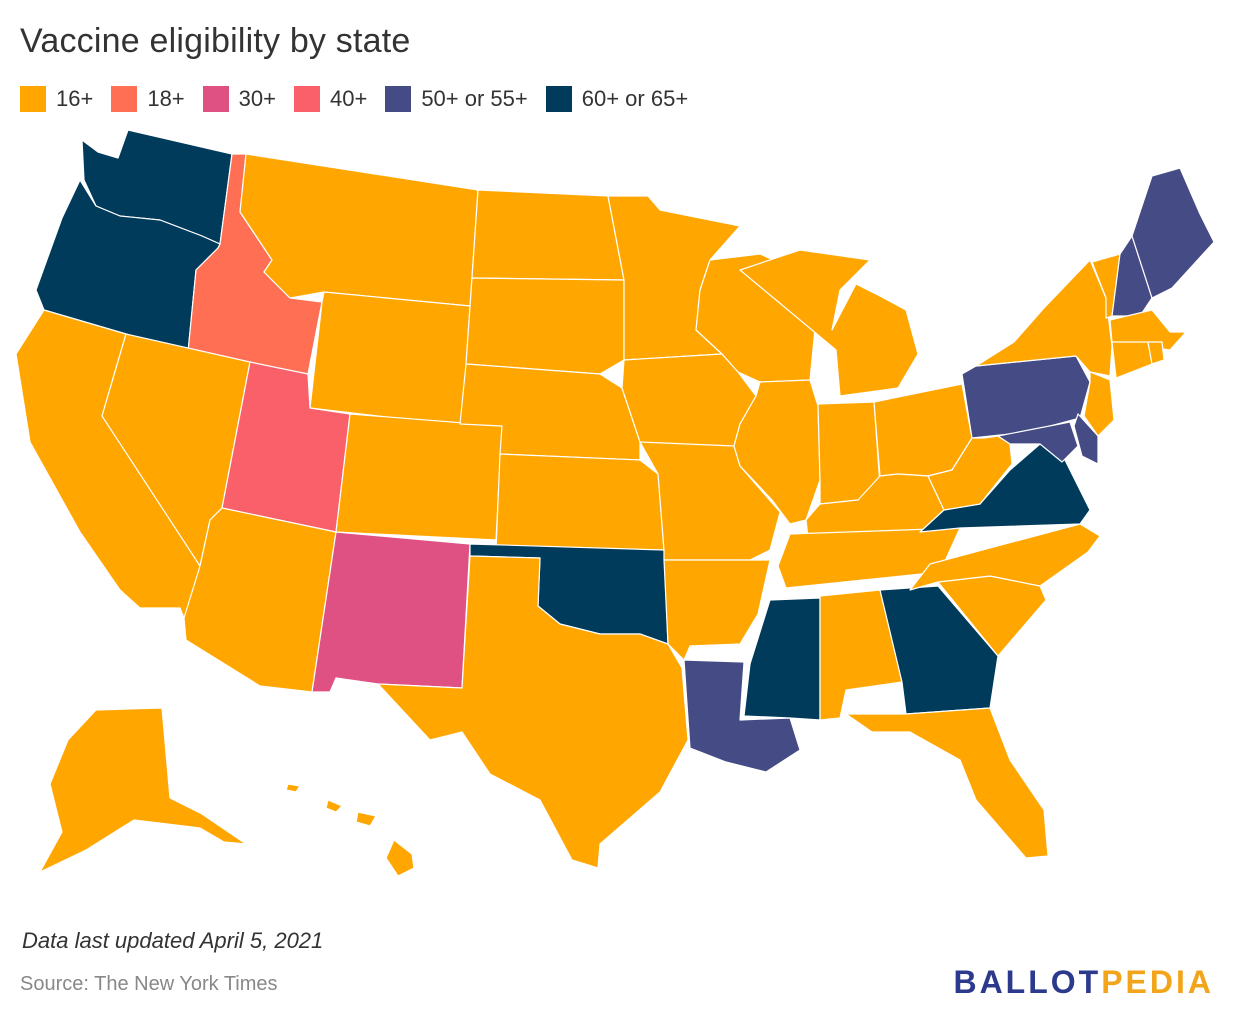 This screenshot has width=1240, height=1026. I want to click on legend: 16+ 18+ 30+ 40+ 50+ or 55+ 60+ or 65+, so click(363, 99).